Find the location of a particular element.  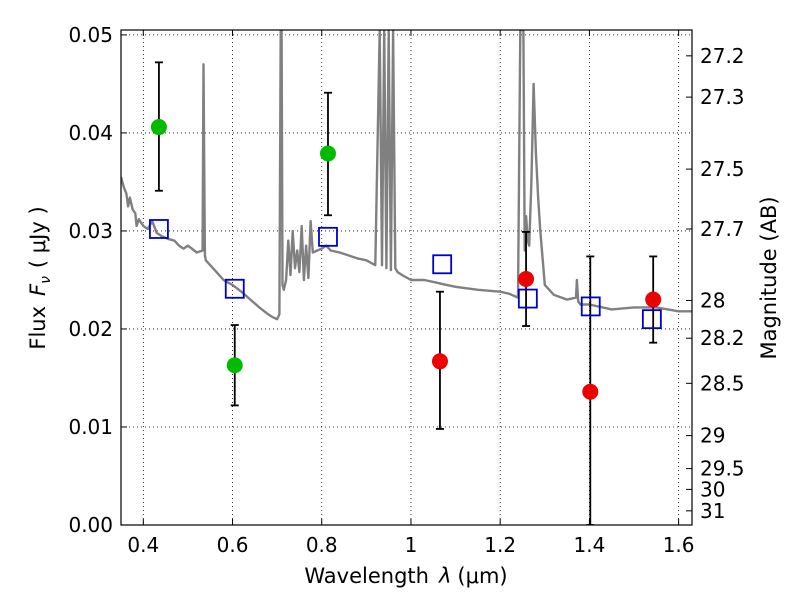

x-tick-label: 0.8 is located at coordinates (322, 545).